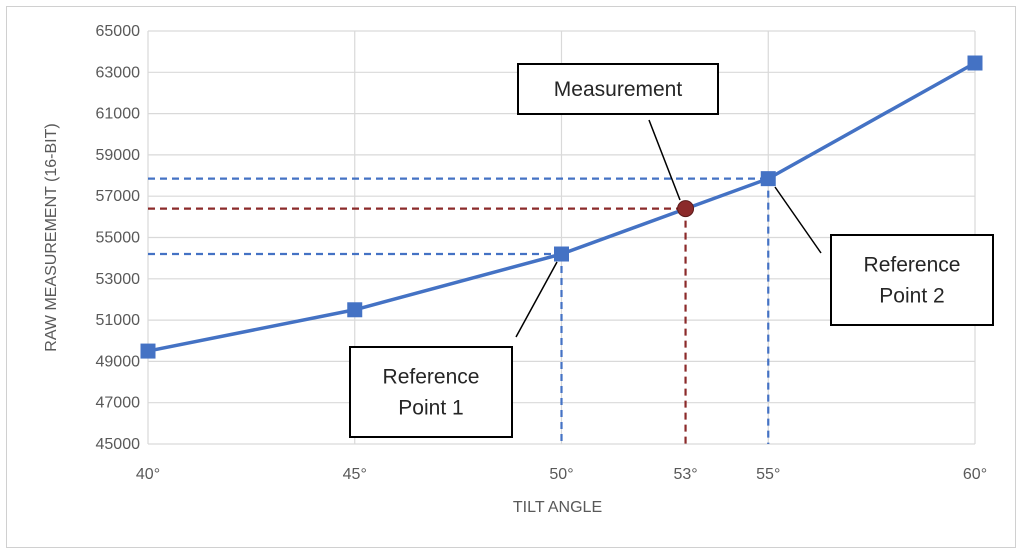  What do you see at coordinates (975, 474) in the screenshot?
I see `x-tick-label: 60°` at bounding box center [975, 474].